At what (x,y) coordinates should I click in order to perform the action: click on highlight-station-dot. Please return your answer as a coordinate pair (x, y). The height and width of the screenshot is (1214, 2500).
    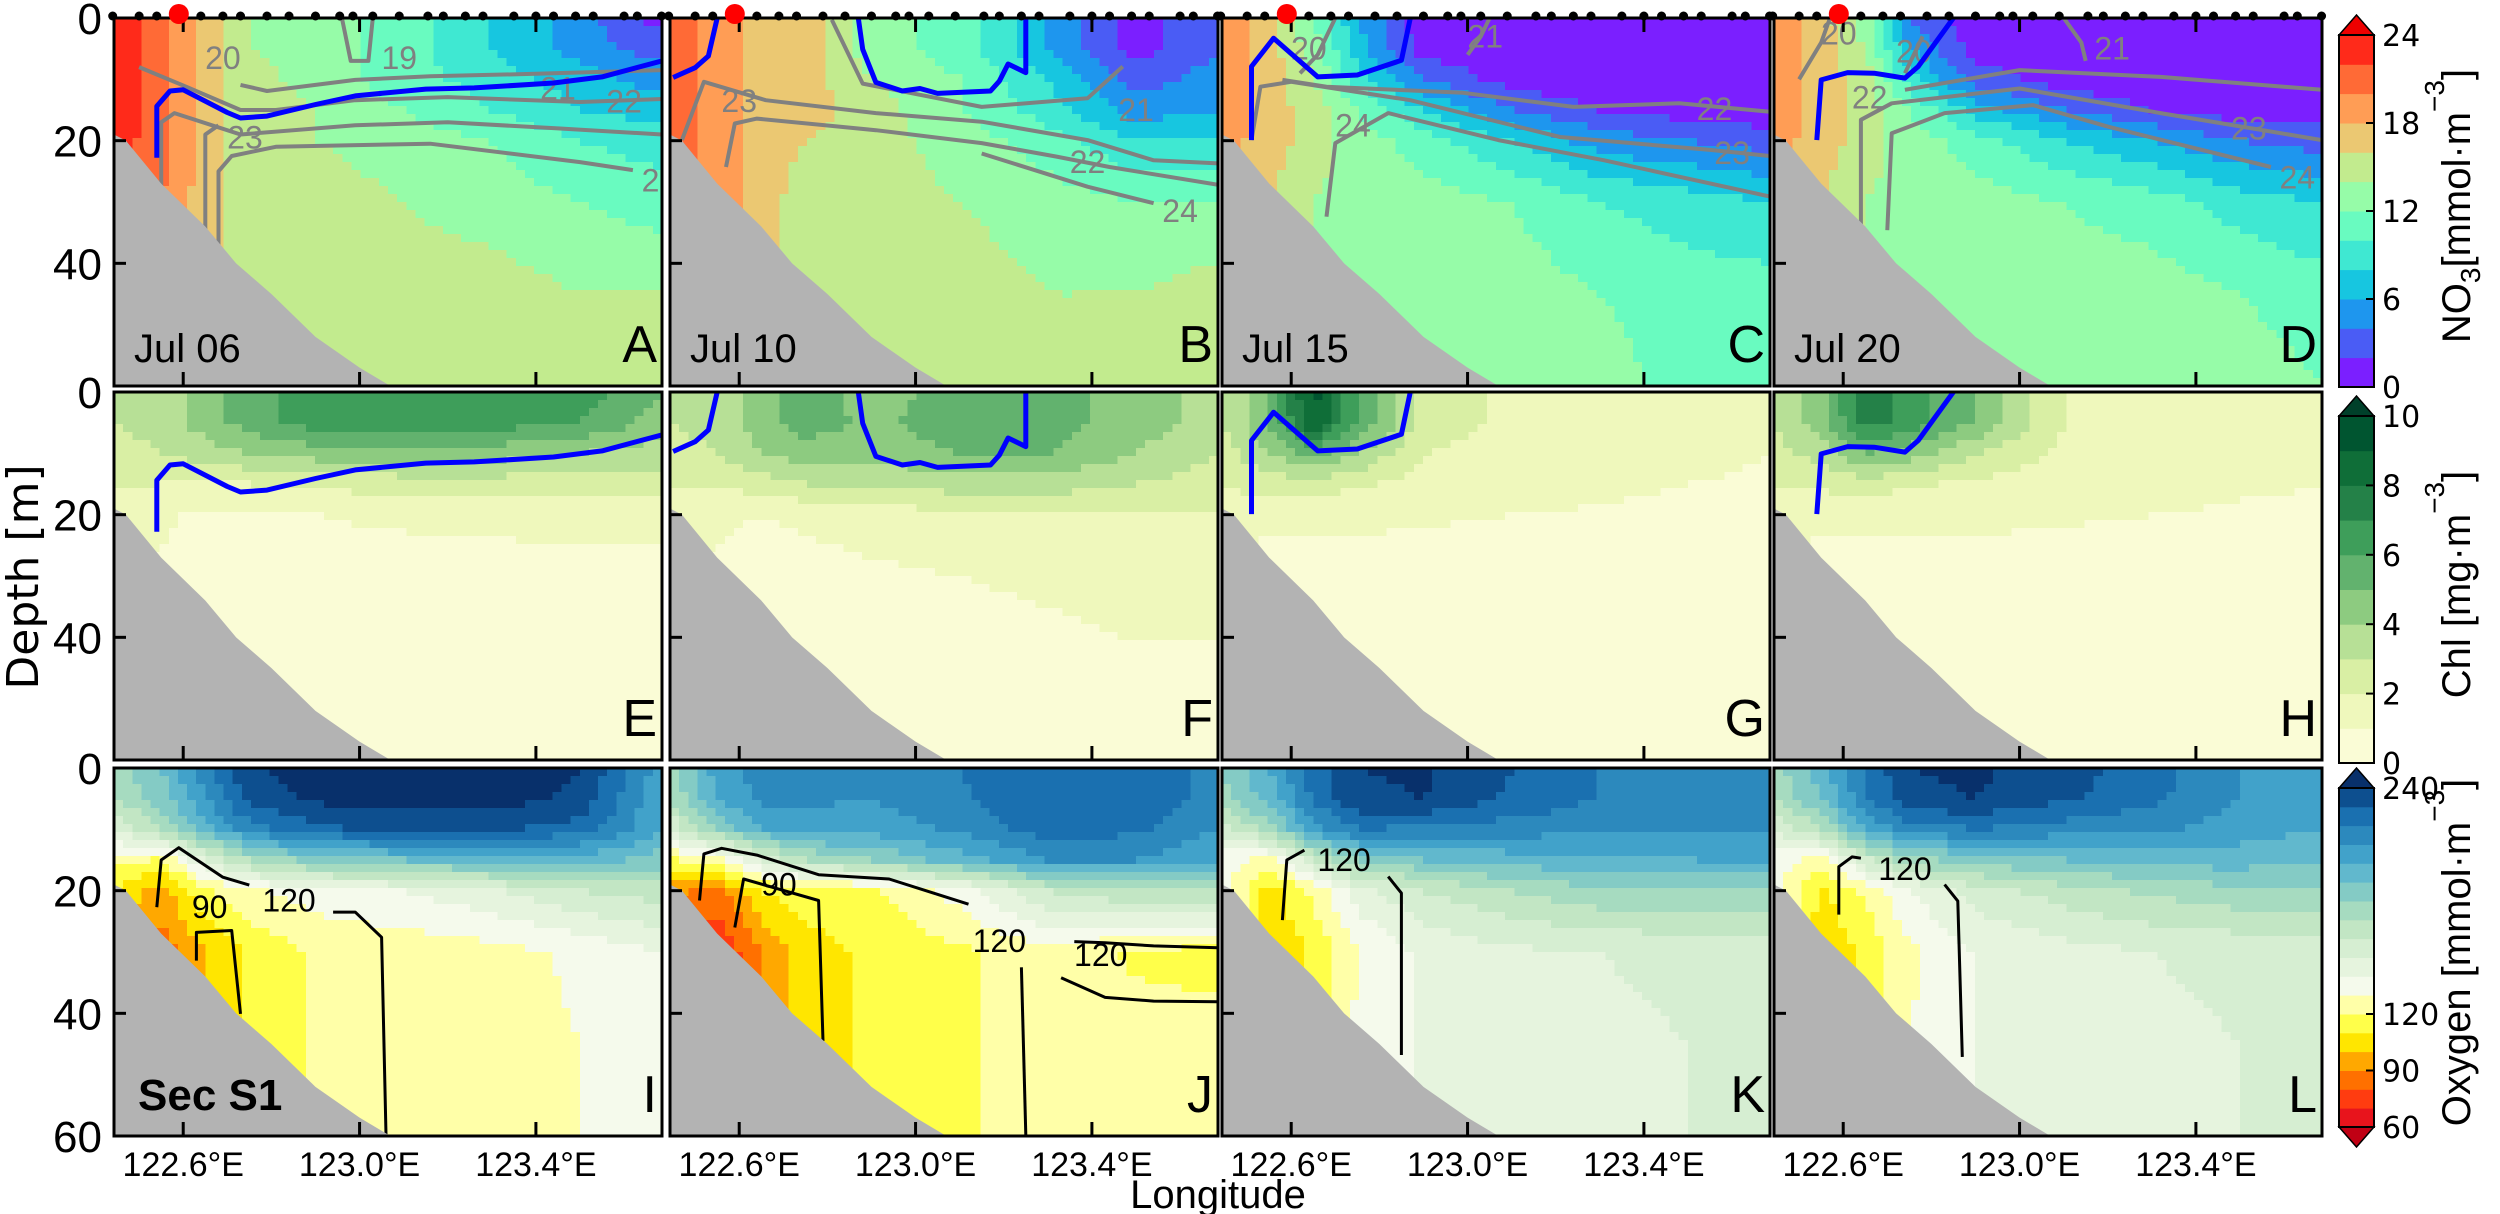
    Looking at the image, I should click on (178, 14).